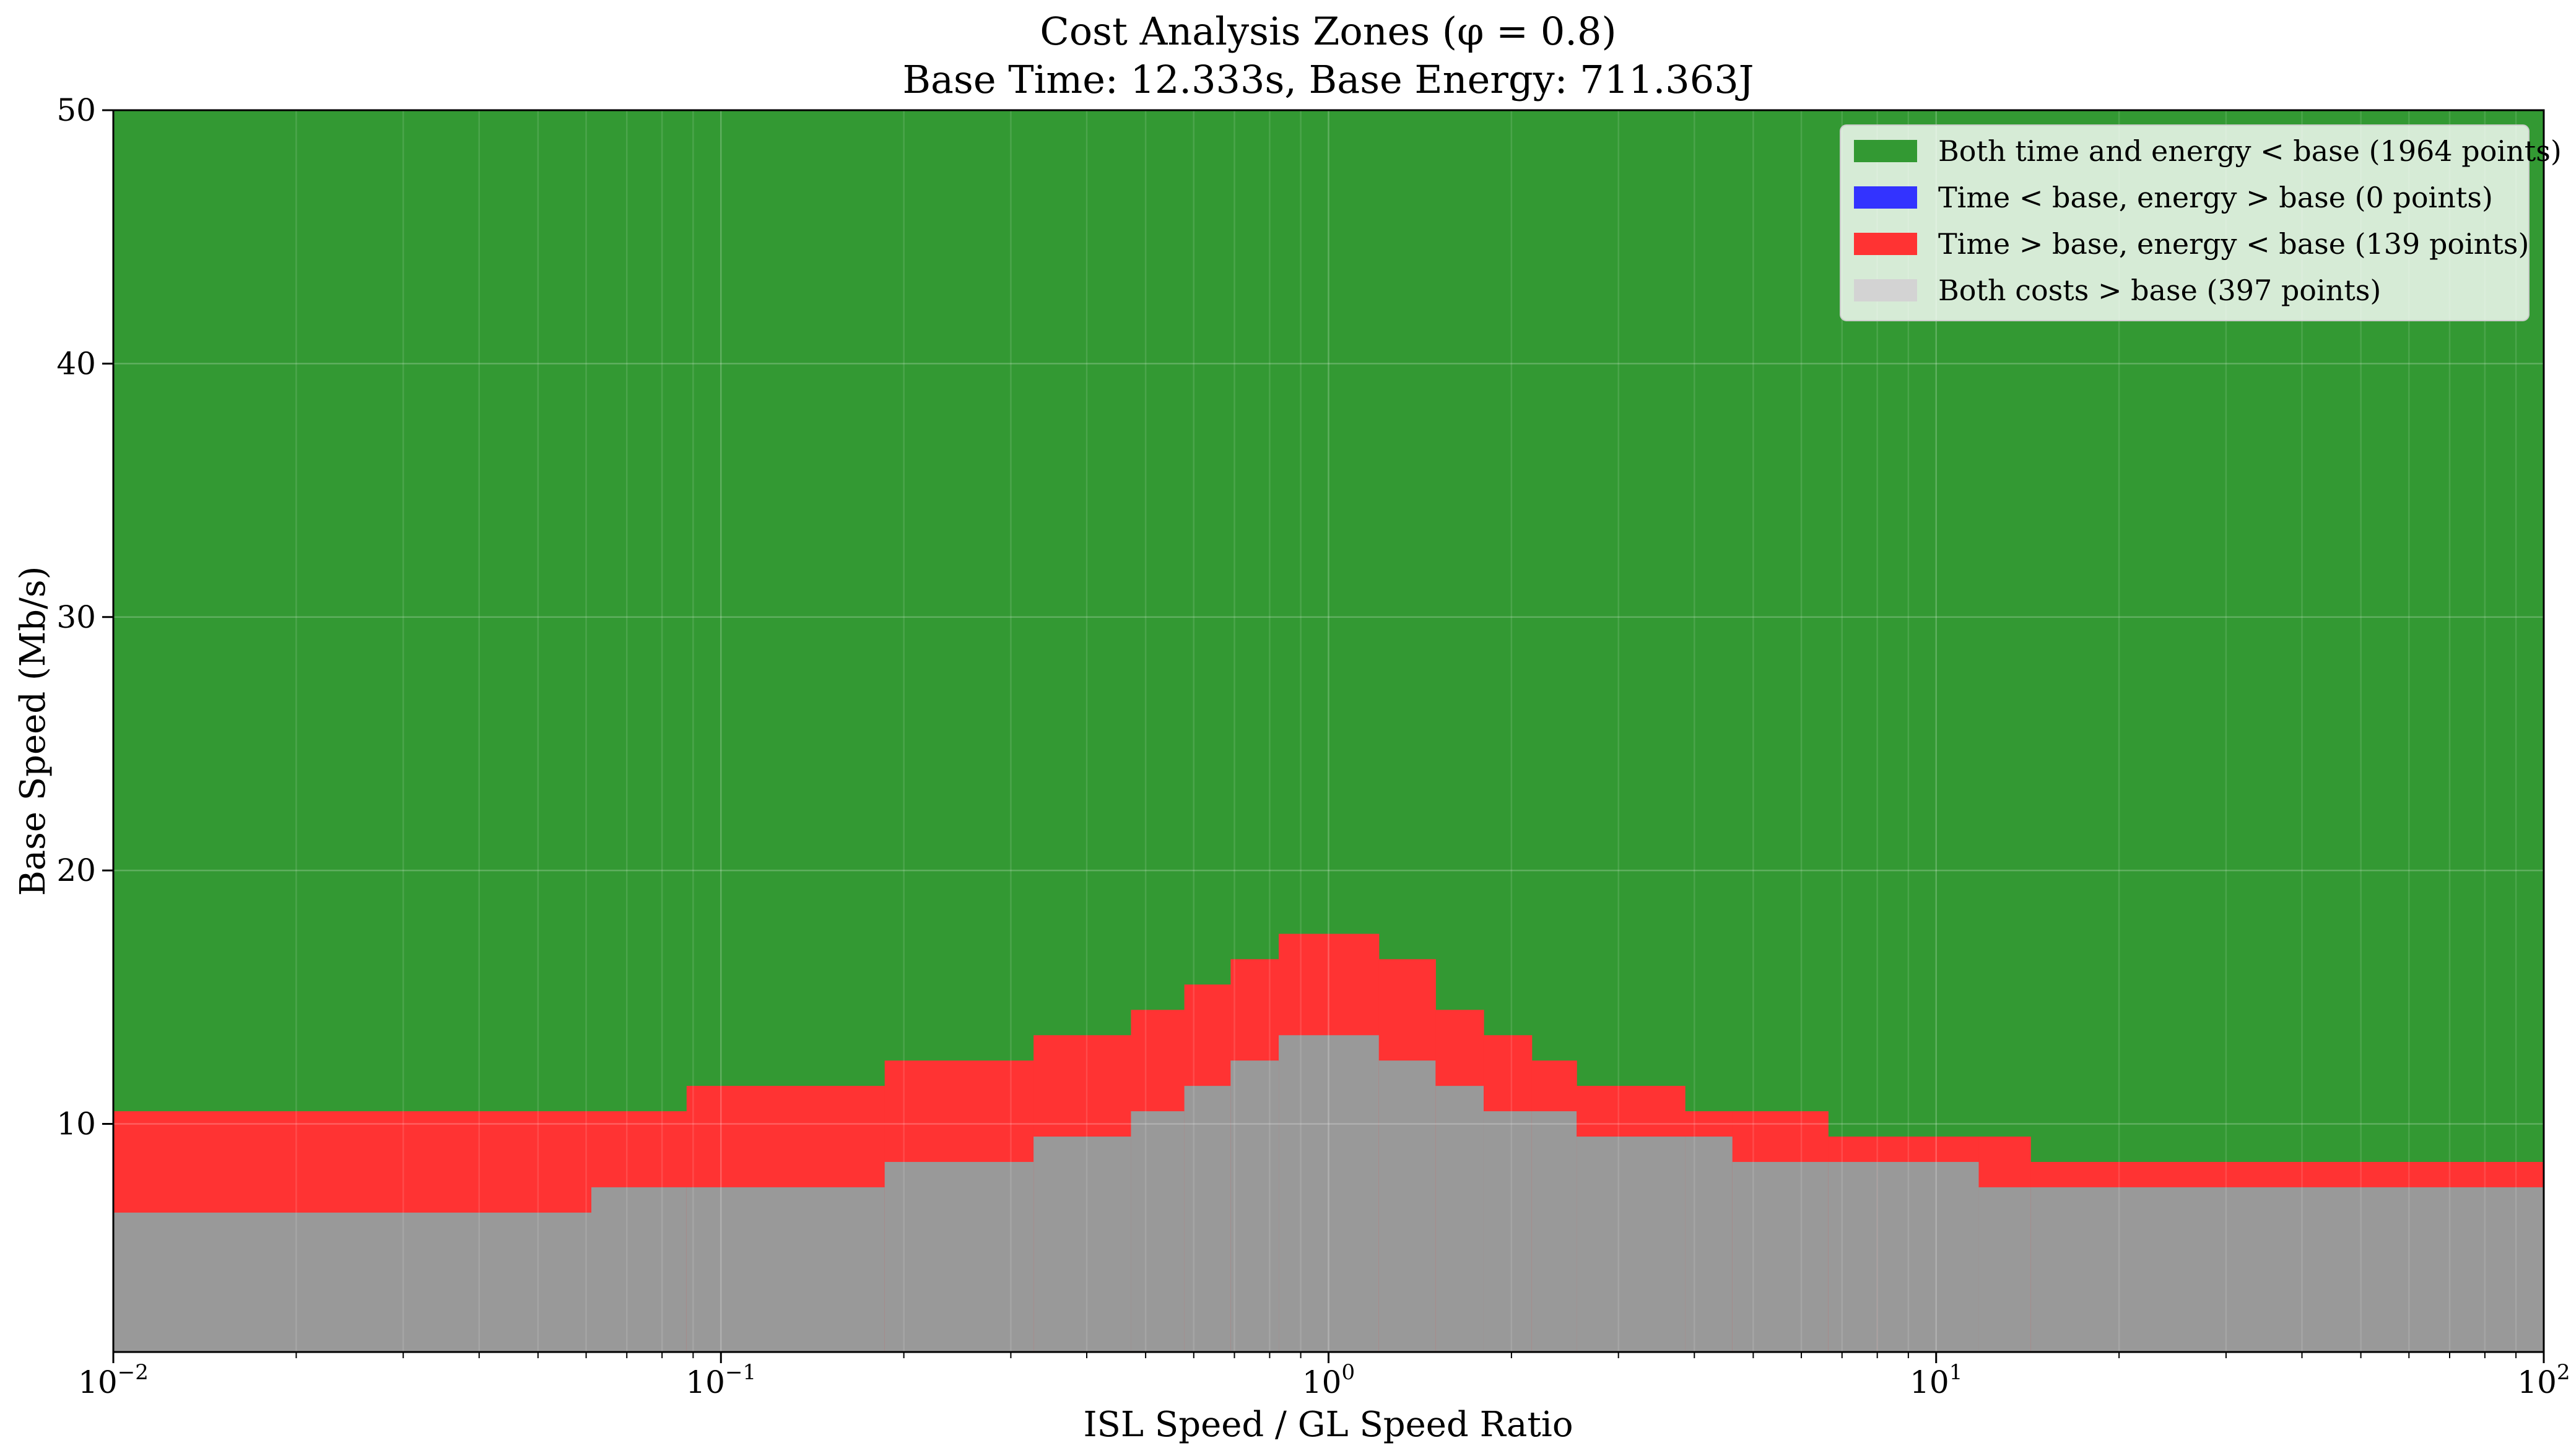 The image size is (2571, 1456). What do you see at coordinates (1328, 32) in the screenshot?
I see `chart-title-line-1: Cost Analysis Zones (φ = 0.8)` at bounding box center [1328, 32].